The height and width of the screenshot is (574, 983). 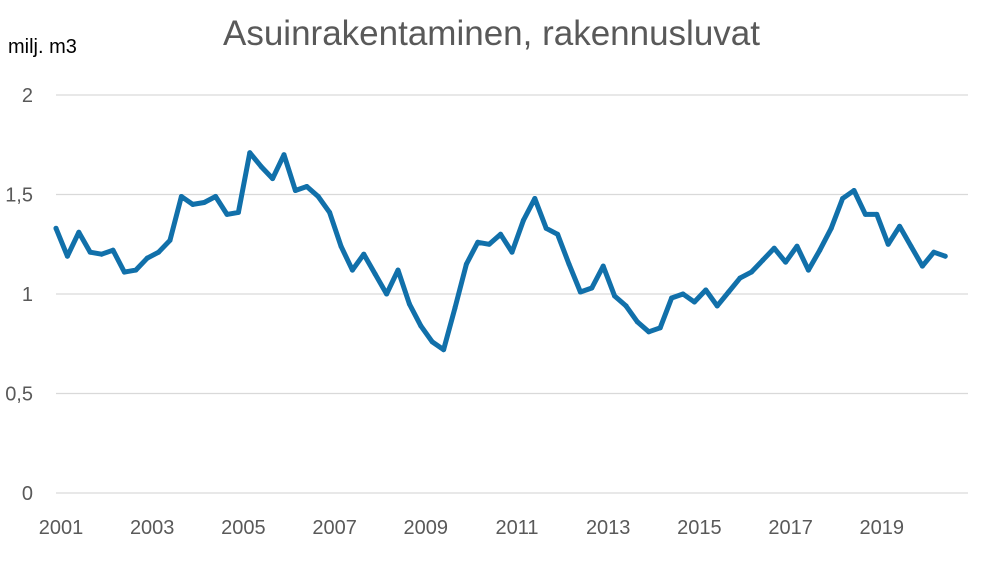 What do you see at coordinates (61, 528) in the screenshot?
I see `x-tick-label: 2001` at bounding box center [61, 528].